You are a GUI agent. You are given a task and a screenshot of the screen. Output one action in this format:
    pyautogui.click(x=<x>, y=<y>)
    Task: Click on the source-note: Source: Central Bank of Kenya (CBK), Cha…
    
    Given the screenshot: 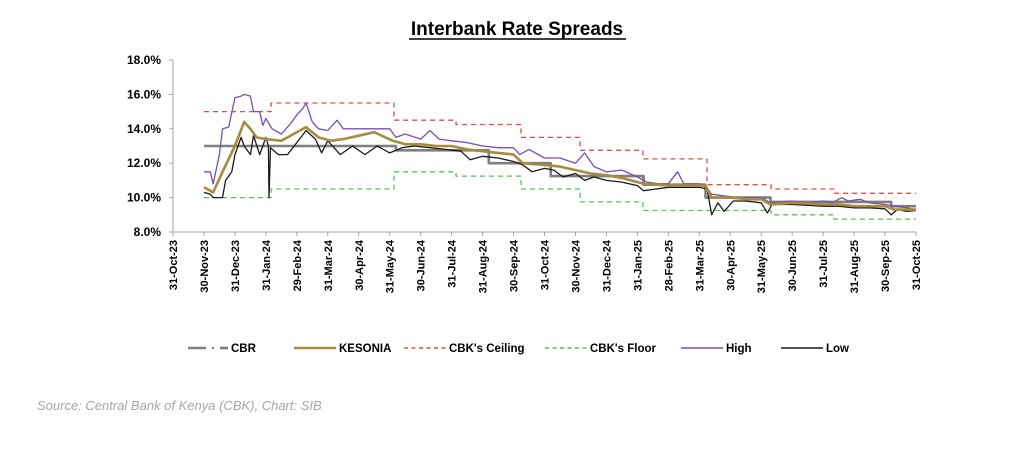 What is the action you would take?
    pyautogui.click(x=179, y=405)
    